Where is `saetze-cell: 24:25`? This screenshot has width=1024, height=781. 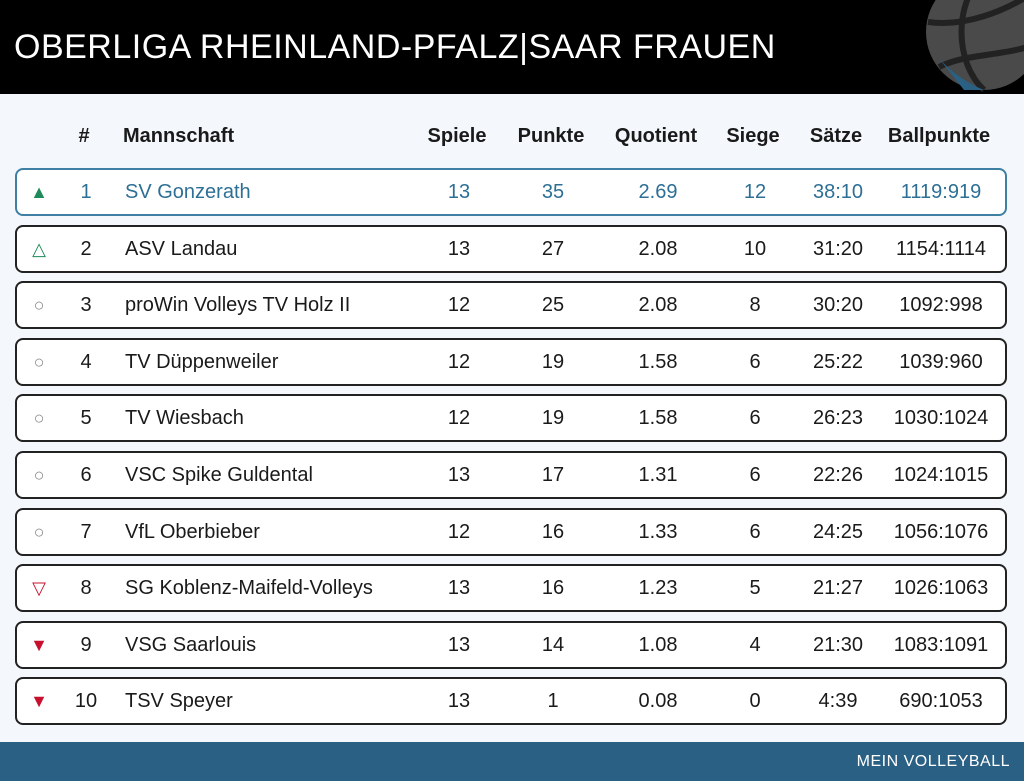
saetze-cell: 24:25 is located at coordinates (838, 531).